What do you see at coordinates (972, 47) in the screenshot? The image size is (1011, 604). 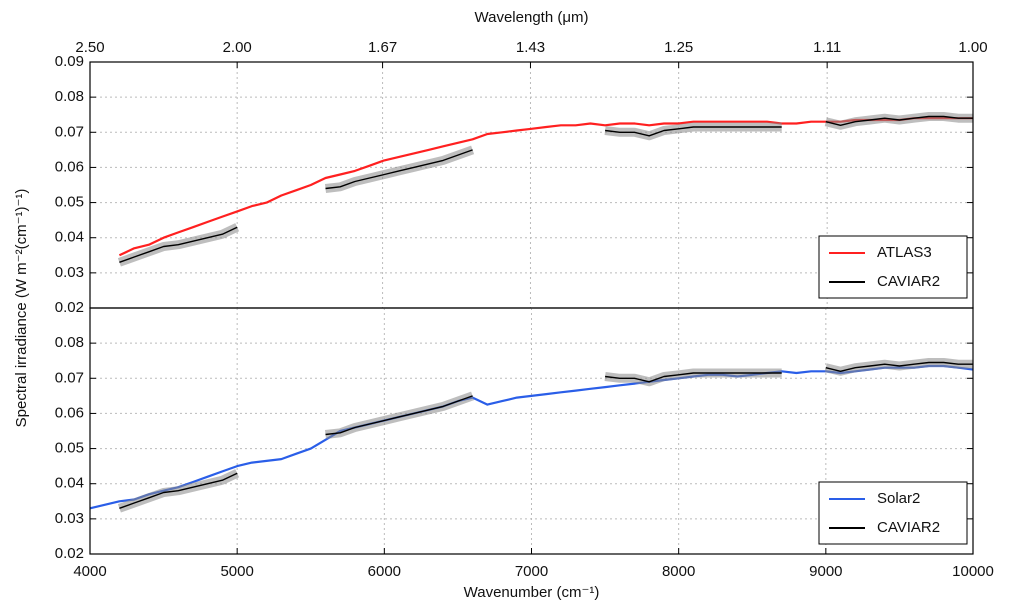 I see `x2-tick-label: 1.00` at bounding box center [972, 47].